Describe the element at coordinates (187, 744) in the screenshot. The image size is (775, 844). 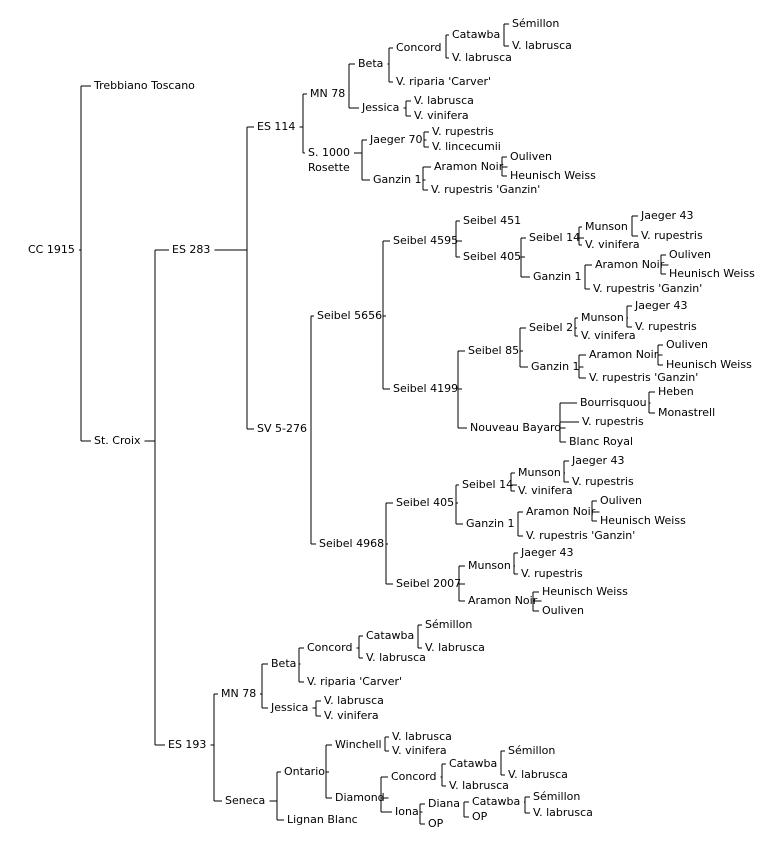
I see `node-label-n4: ES 193` at that location.